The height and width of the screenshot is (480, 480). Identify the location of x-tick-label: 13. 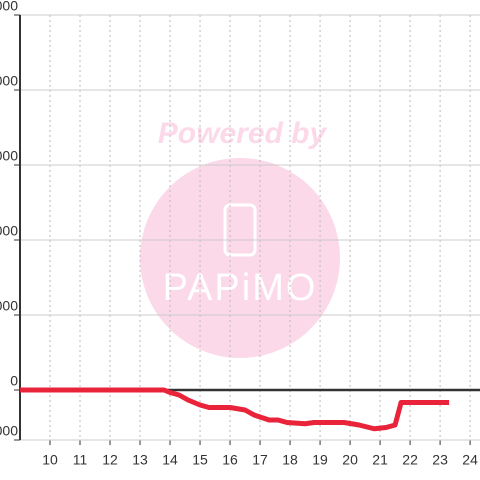
(140, 460).